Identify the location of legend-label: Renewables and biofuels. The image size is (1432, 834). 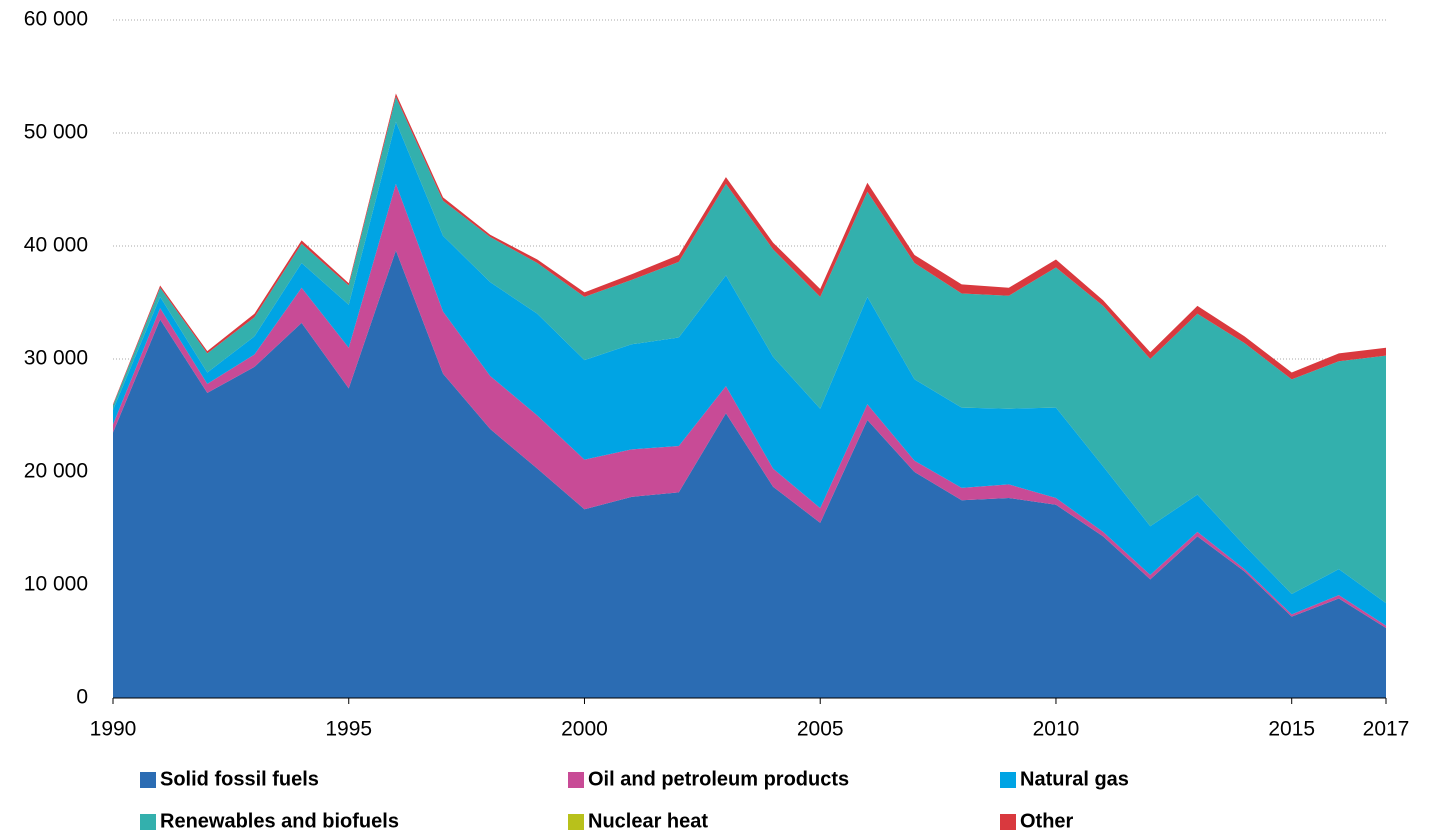
(279, 821).